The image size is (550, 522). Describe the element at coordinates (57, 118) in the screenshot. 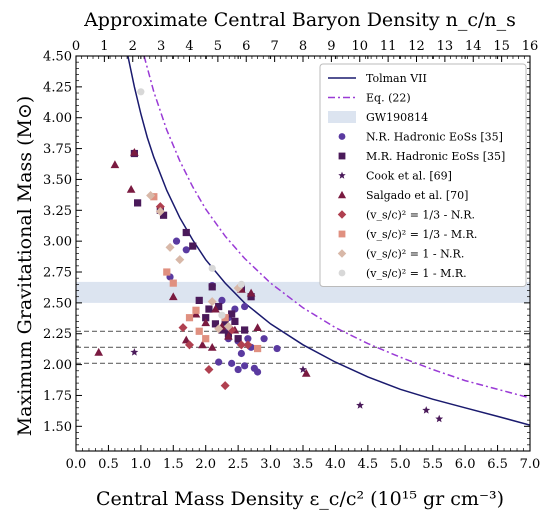

I see `y-tick-label-10: 4.00` at that location.